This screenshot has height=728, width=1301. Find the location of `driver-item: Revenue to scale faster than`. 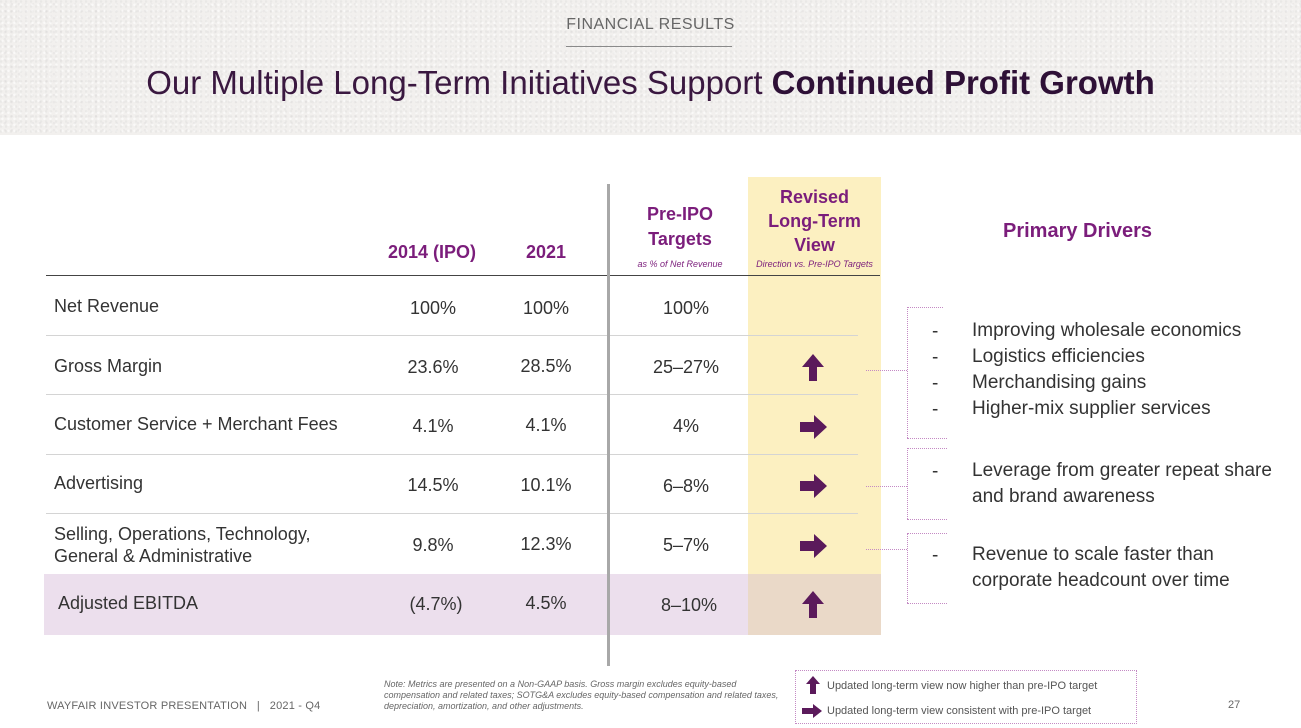

driver-item: Revenue to scale faster than is located at coordinates (1093, 554).